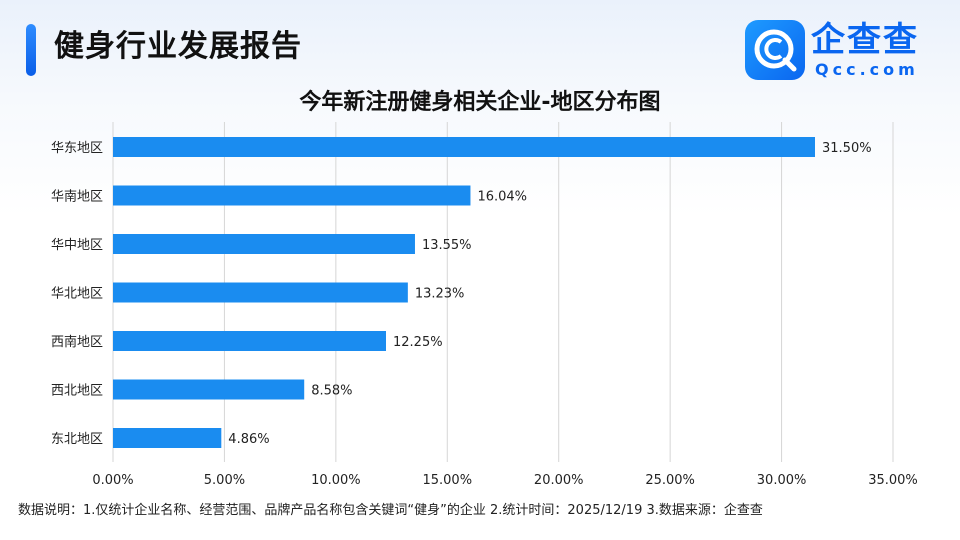 This screenshot has width=960, height=540. Describe the element at coordinates (248, 439) in the screenshot. I see `value-label: 4.86%` at that location.